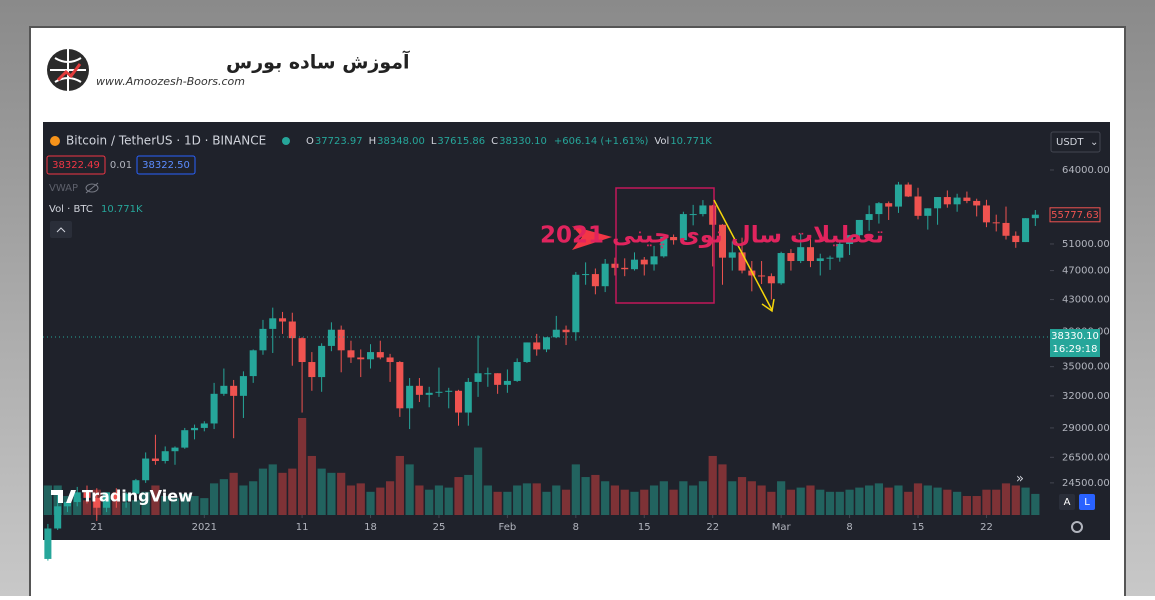 This screenshot has height=600, width=1155. I want to click on collapse-button, so click(61, 229).